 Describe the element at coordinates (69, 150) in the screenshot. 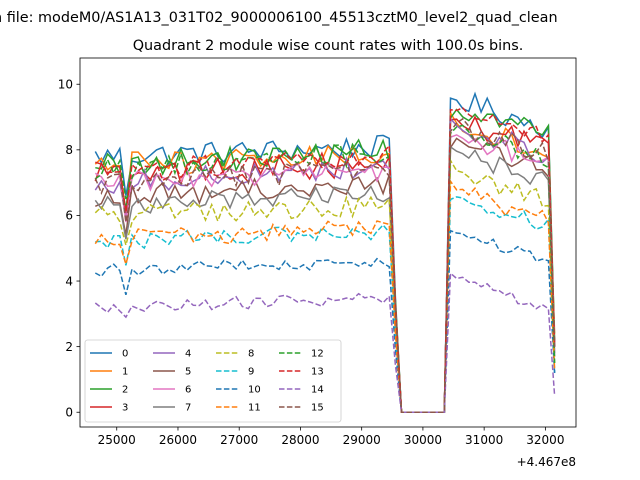

I see `y-tick-label: 8` at that location.